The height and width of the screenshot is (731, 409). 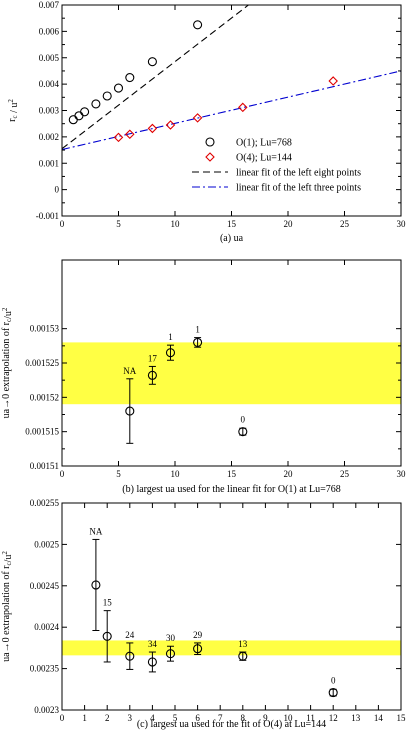 What do you see at coordinates (84, 718) in the screenshot?
I see `x-tick-label: 1` at bounding box center [84, 718].